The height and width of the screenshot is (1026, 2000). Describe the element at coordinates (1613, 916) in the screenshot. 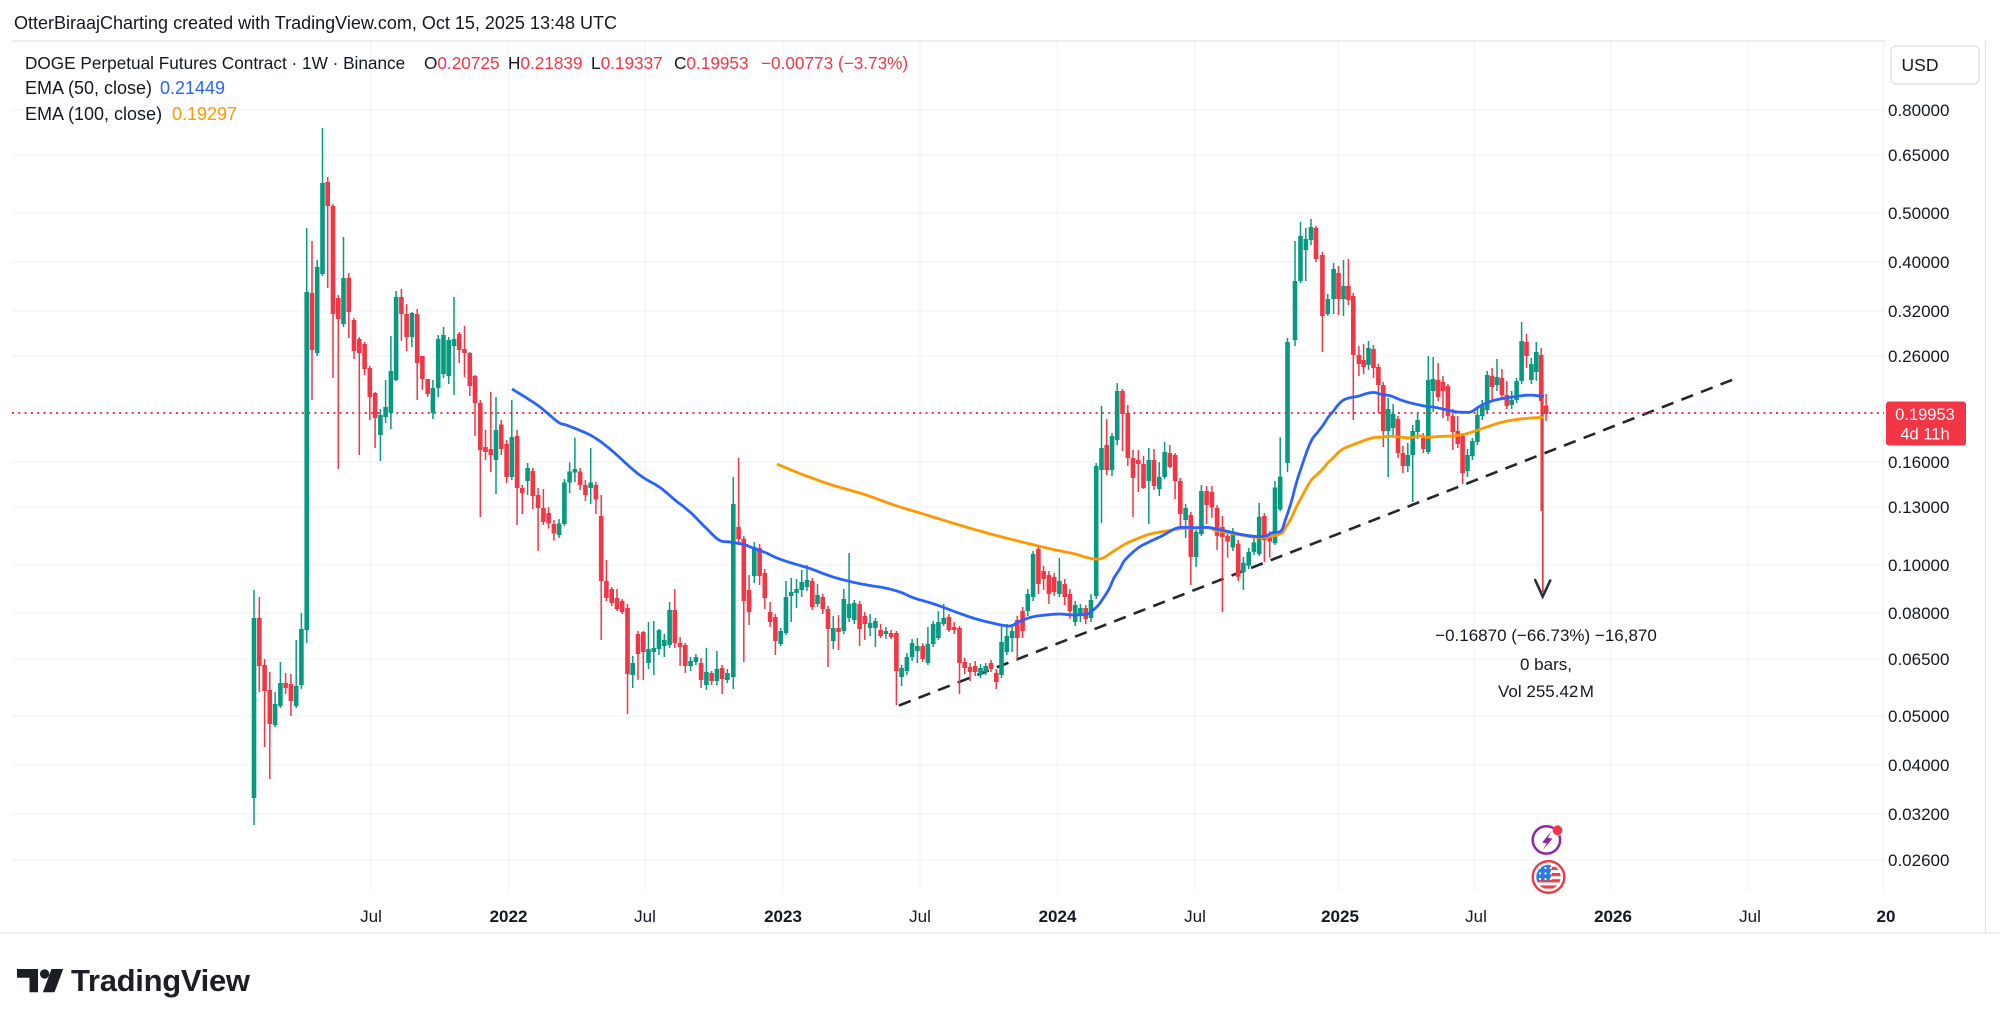

I see `svg-text: 2026` at that location.